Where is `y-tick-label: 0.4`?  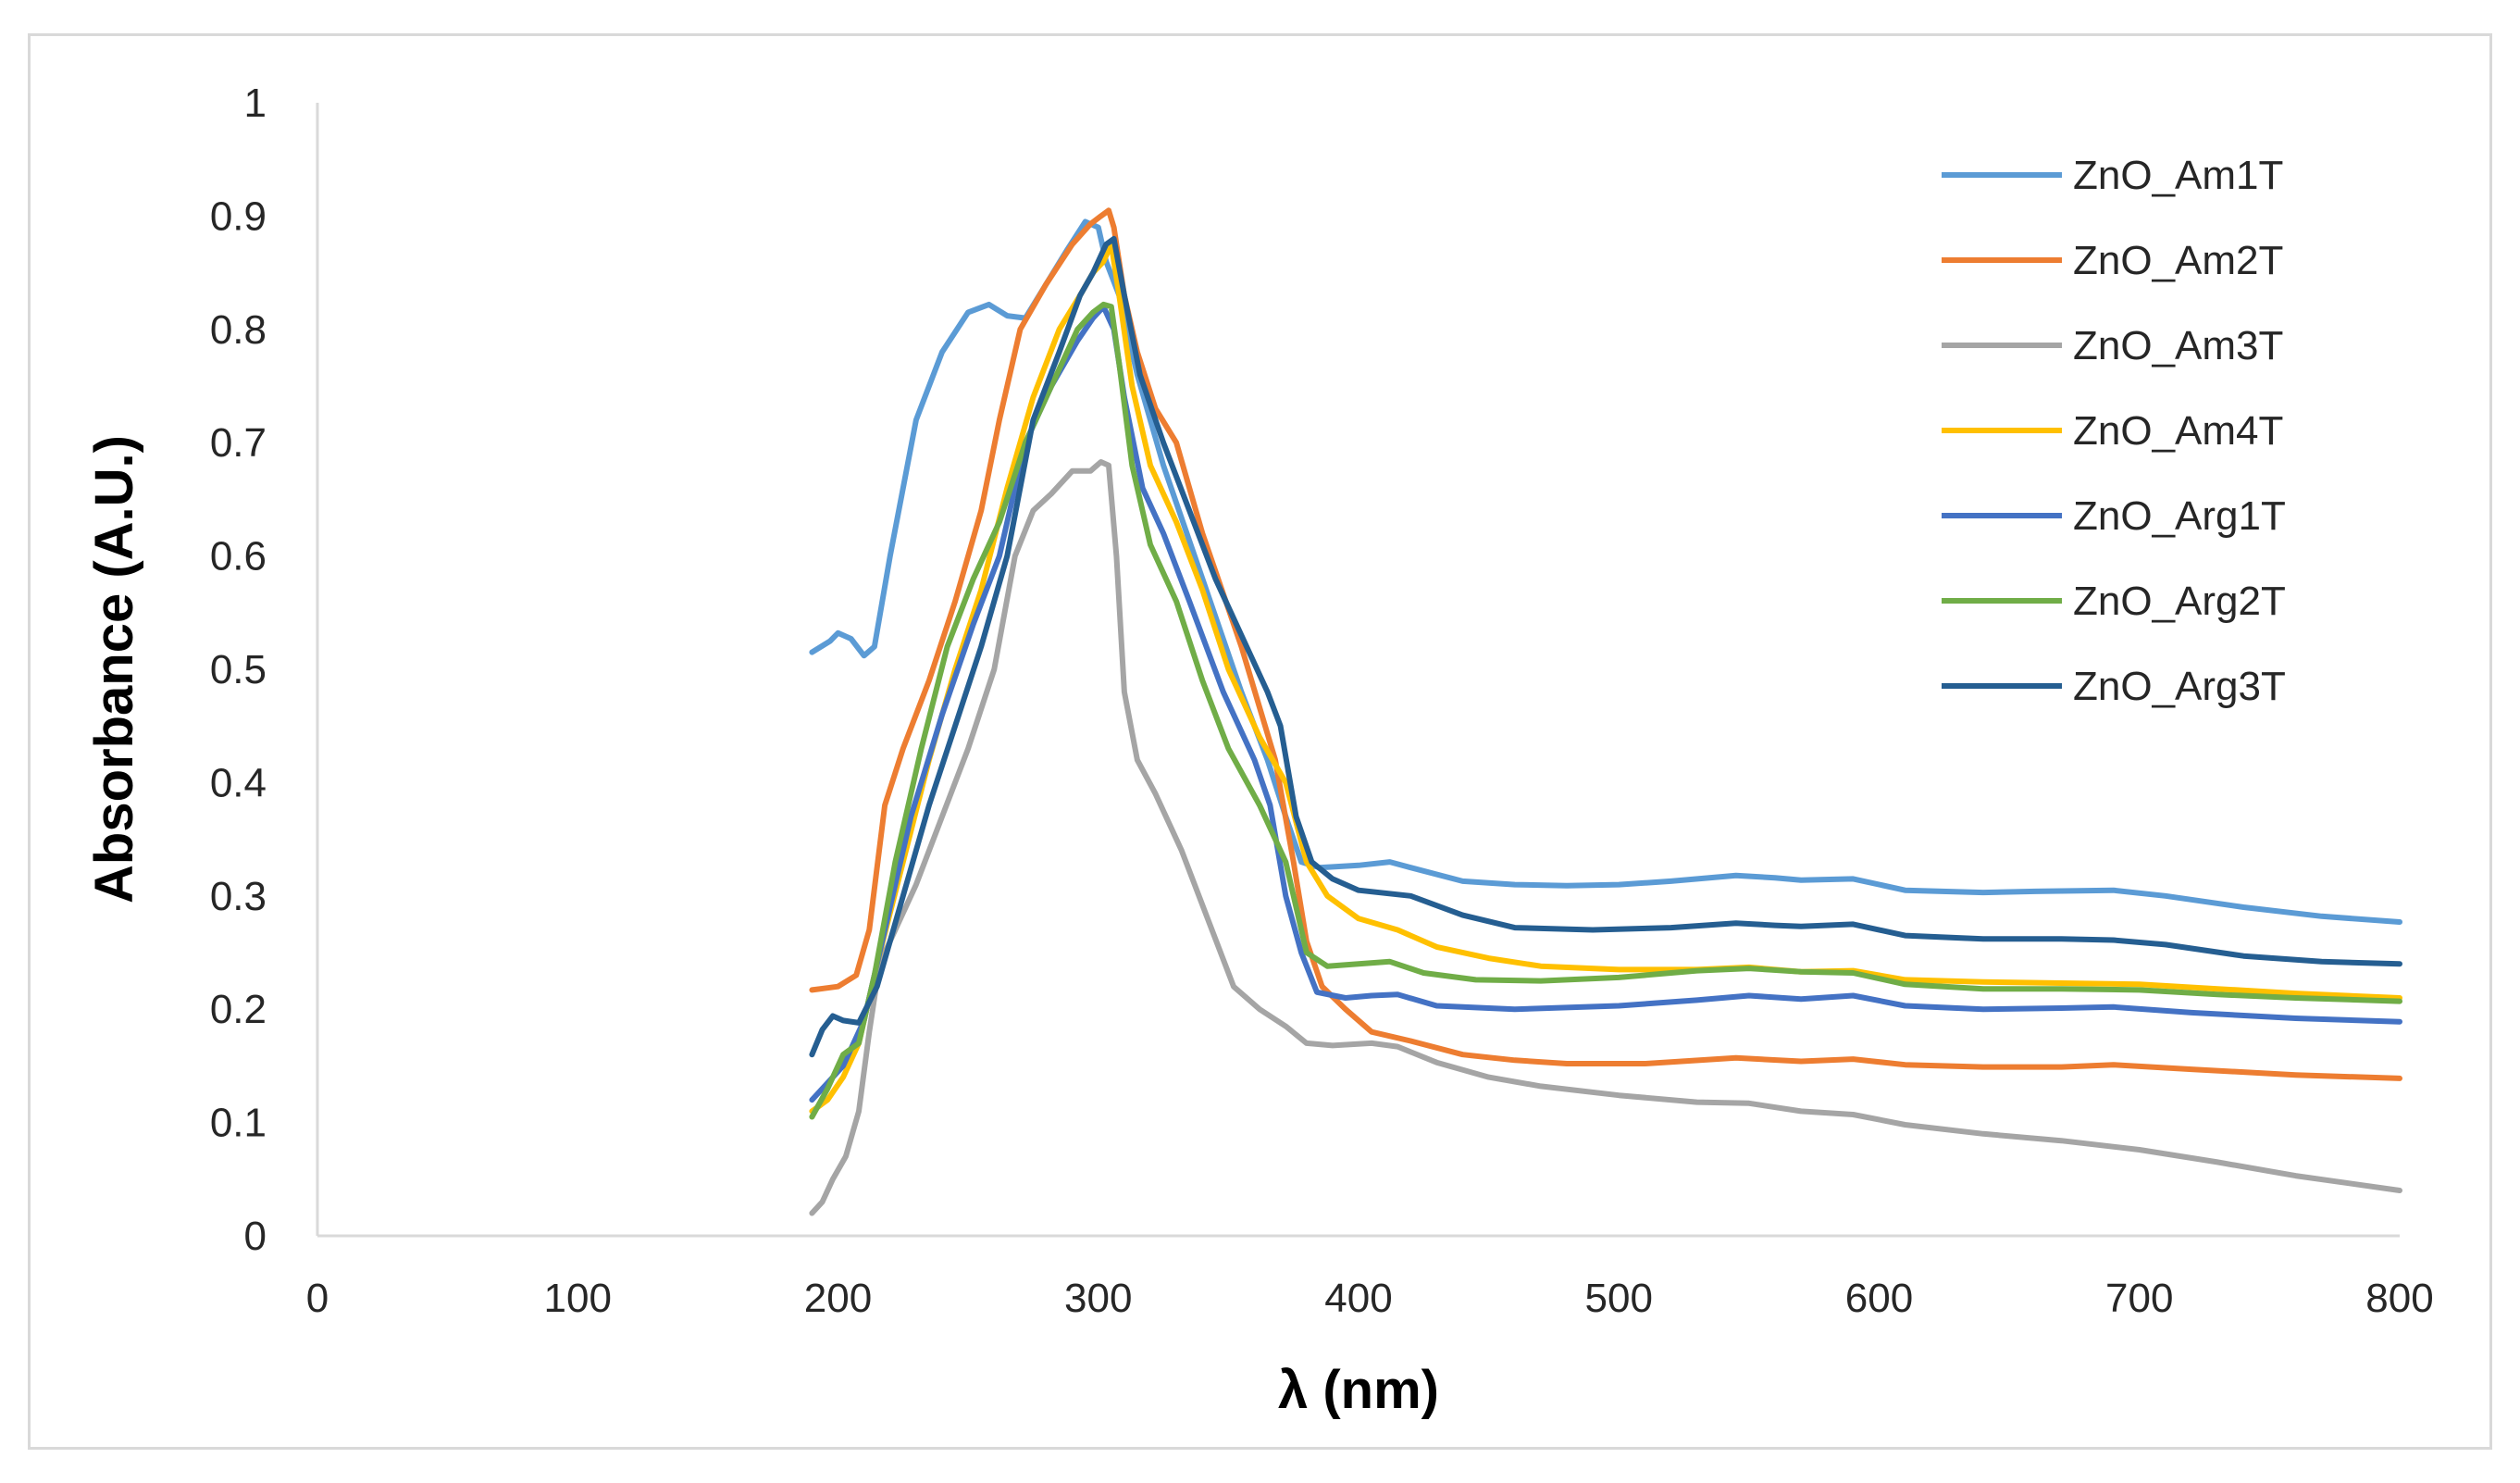 y-tick-label: 0.4 is located at coordinates (238, 783).